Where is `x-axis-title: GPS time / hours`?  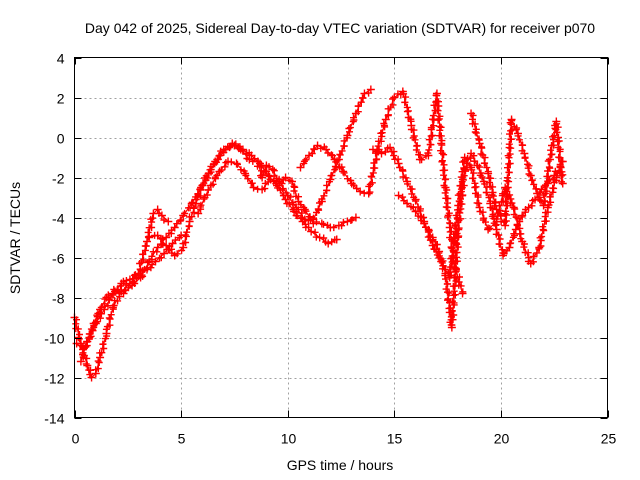
x-axis-title: GPS time / hours is located at coordinates (340, 465).